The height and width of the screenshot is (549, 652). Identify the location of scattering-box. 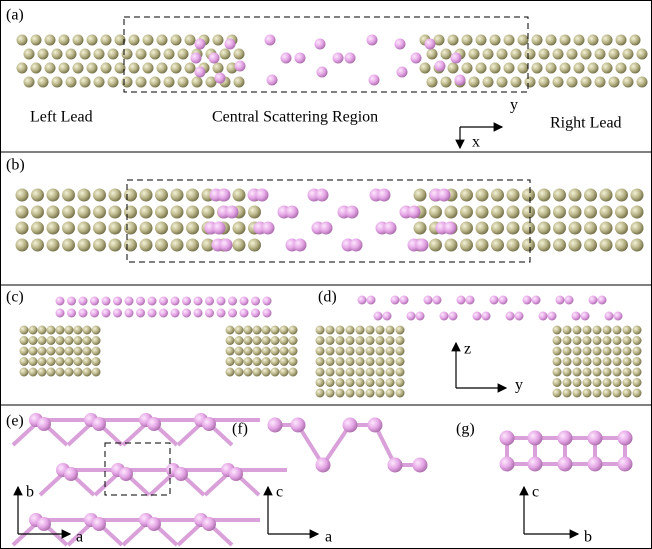
(326, 54).